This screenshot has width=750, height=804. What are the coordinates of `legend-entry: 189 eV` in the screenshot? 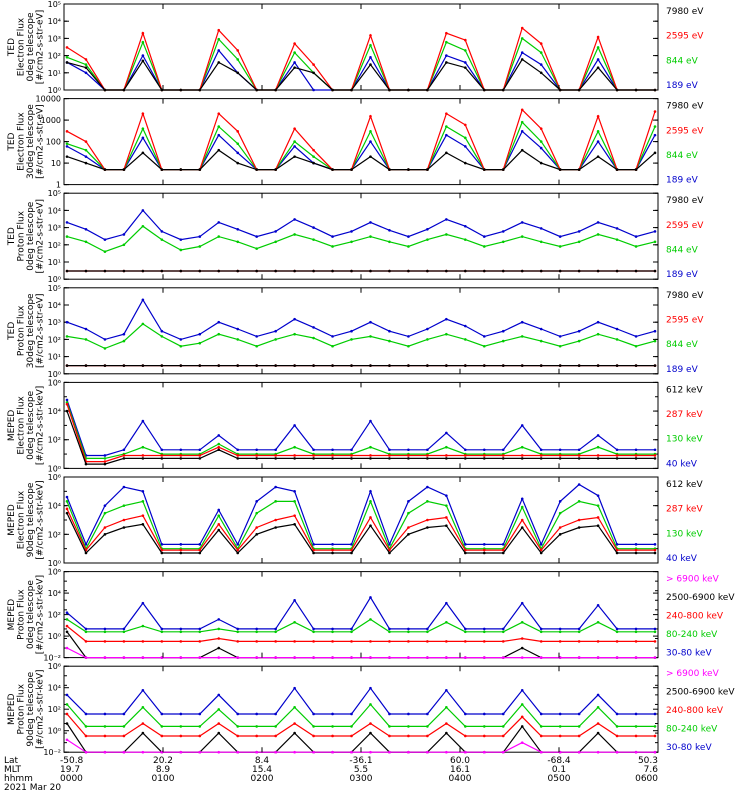 It's located at (682, 86).